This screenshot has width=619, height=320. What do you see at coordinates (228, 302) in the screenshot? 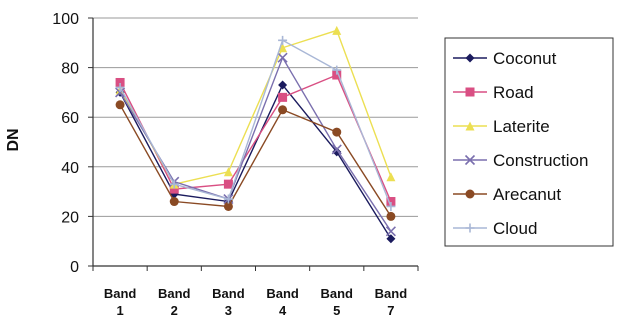
I see `x-tick-label: Band 3` at bounding box center [228, 302].